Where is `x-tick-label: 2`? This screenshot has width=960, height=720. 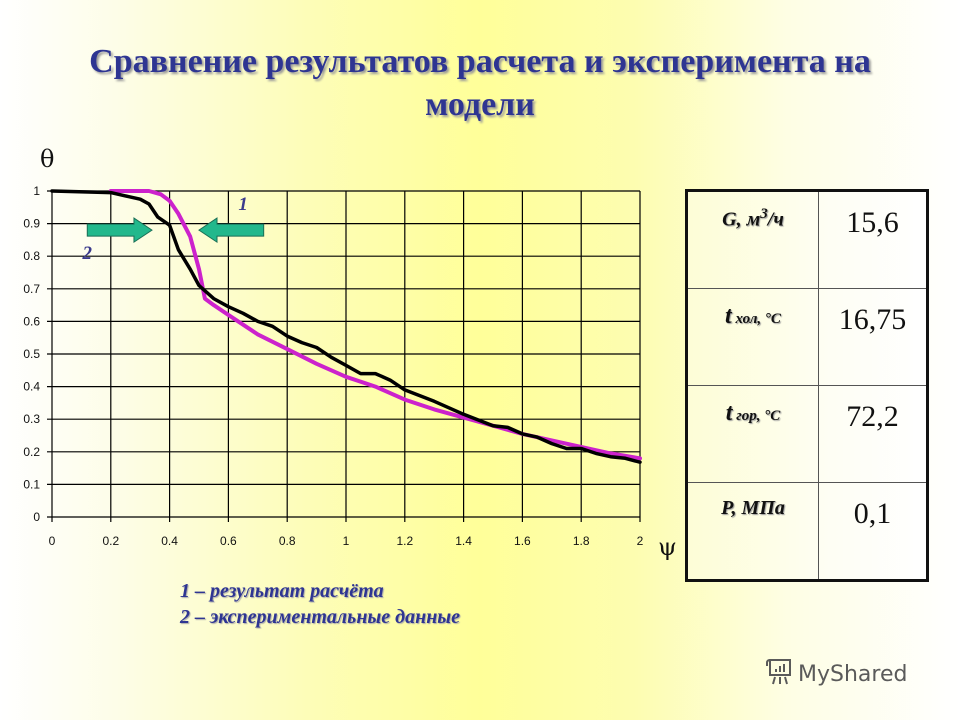
x-tick-label: 2 is located at coordinates (640, 541).